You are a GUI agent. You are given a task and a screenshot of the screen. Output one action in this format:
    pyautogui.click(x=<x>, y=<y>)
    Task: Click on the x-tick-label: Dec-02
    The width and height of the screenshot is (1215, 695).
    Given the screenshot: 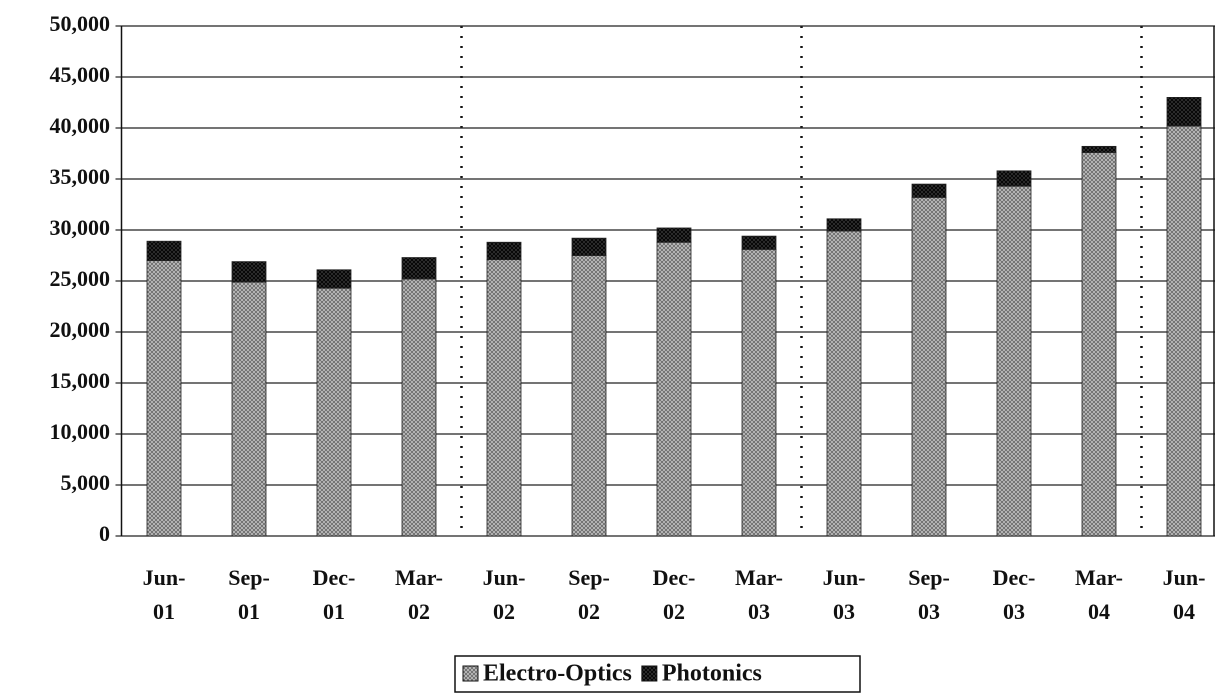 What is the action you would take?
    pyautogui.click(x=674, y=594)
    